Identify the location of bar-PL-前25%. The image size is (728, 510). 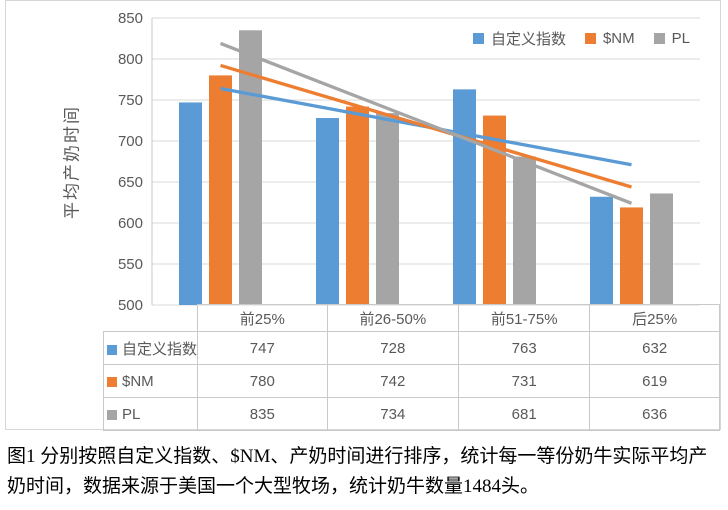
(250, 168).